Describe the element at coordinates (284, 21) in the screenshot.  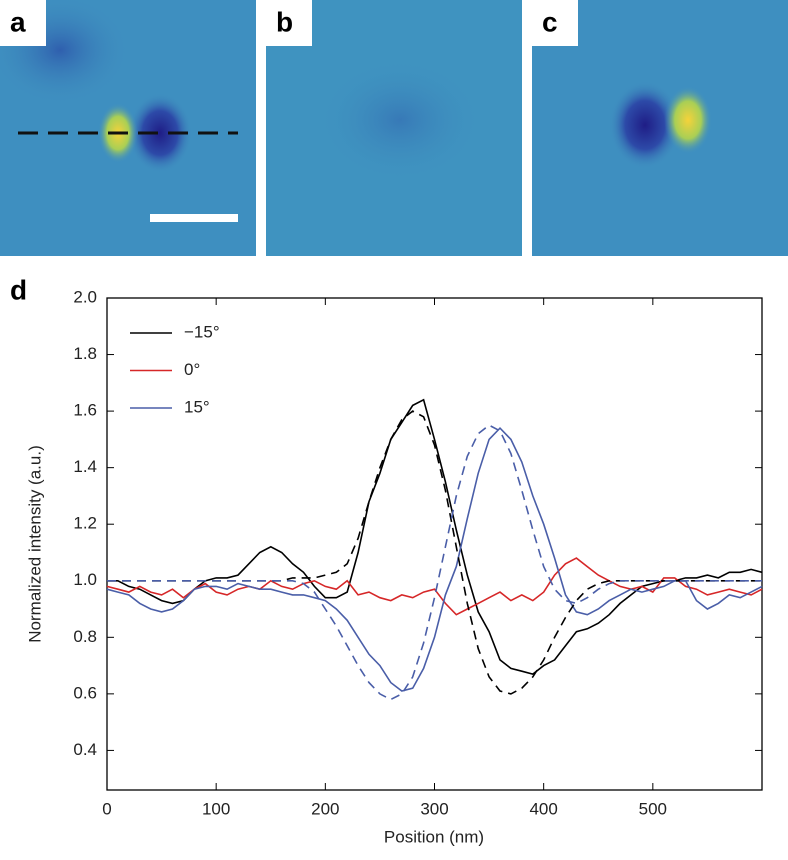
I see `panel-label: b` at that location.